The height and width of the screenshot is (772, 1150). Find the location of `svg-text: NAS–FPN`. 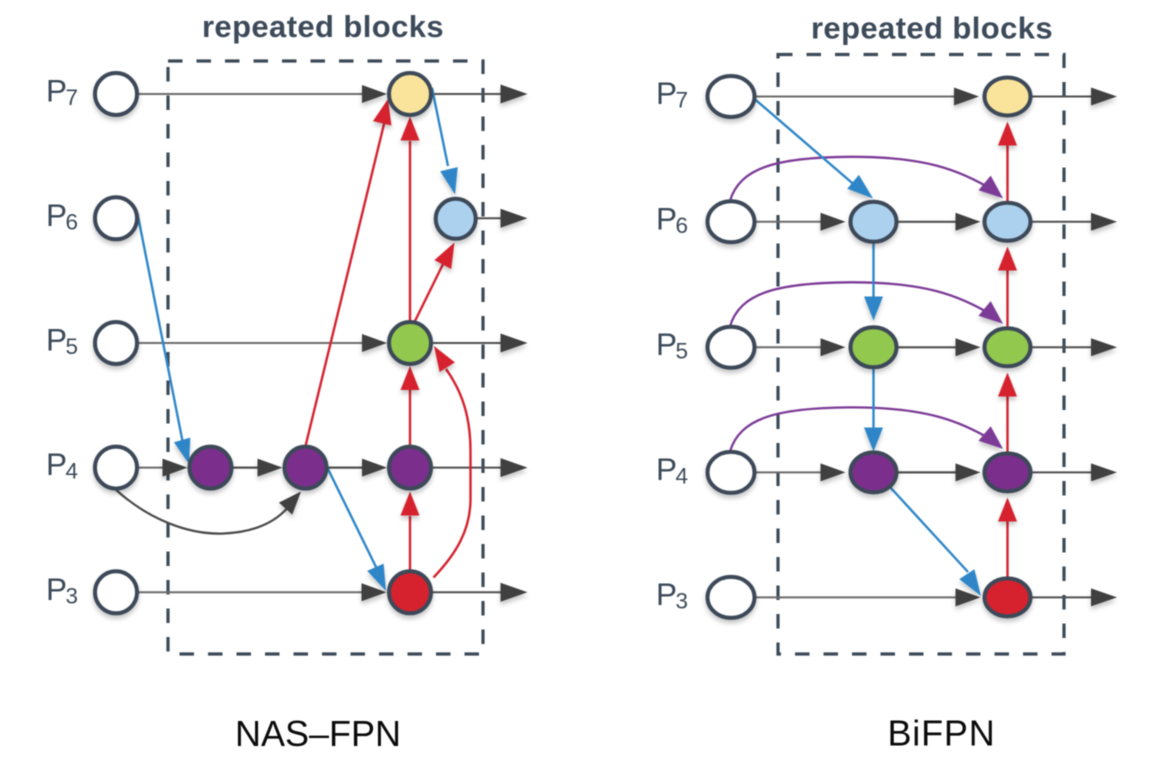

svg-text: NAS–FPN is located at coordinates (318, 733).